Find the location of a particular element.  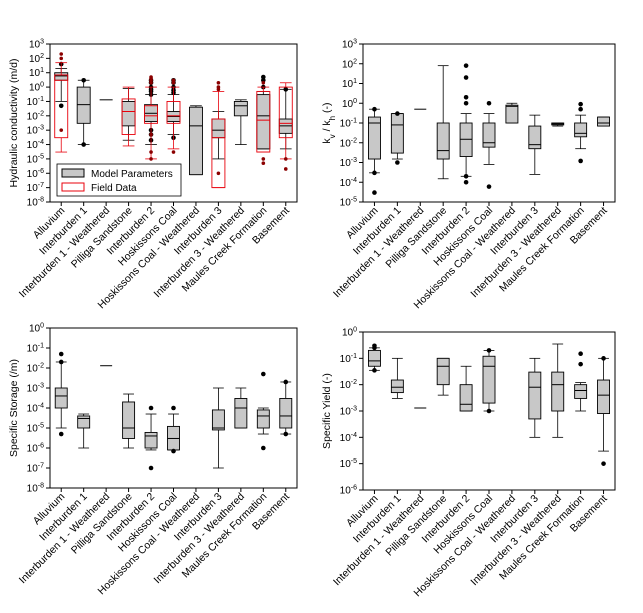

y-tick-exponent: -1 is located at coordinates (354, 121).